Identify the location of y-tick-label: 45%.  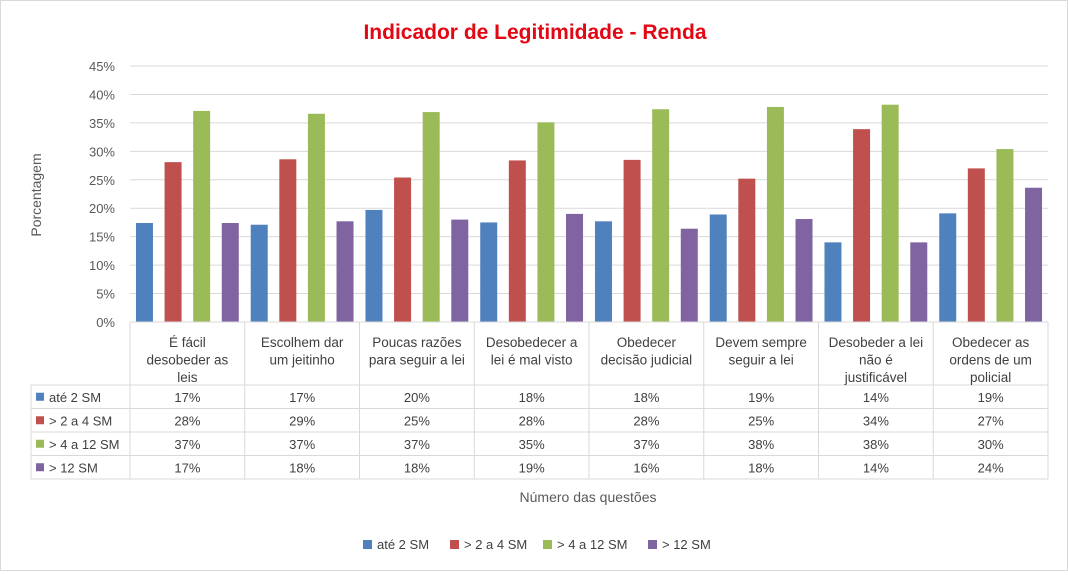
(102, 66).